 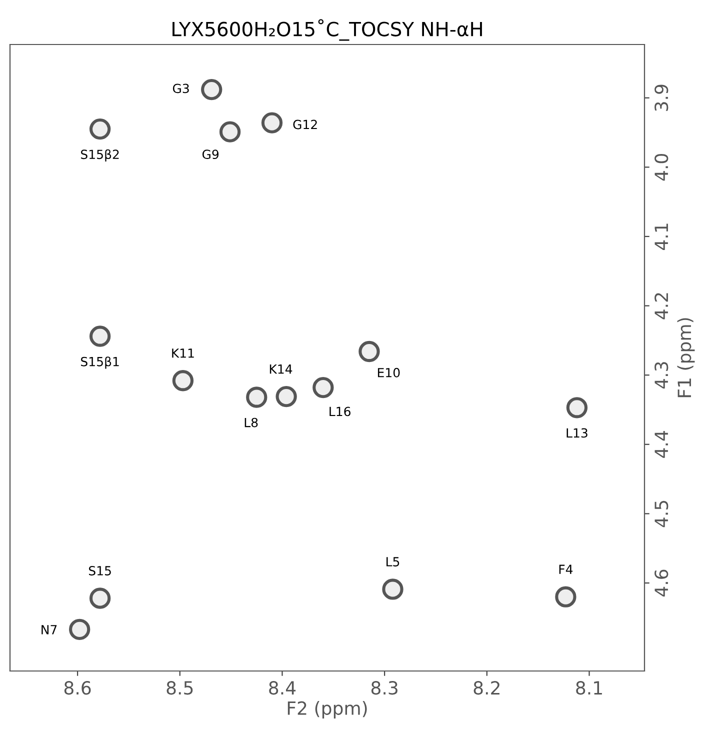 What do you see at coordinates (661, 375) in the screenshot?
I see `y-tick-label: 4.3` at bounding box center [661, 375].